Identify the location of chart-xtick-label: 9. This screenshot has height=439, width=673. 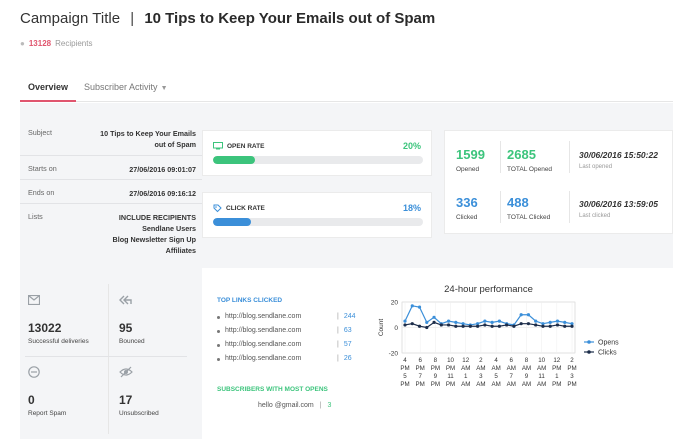
(436, 376).